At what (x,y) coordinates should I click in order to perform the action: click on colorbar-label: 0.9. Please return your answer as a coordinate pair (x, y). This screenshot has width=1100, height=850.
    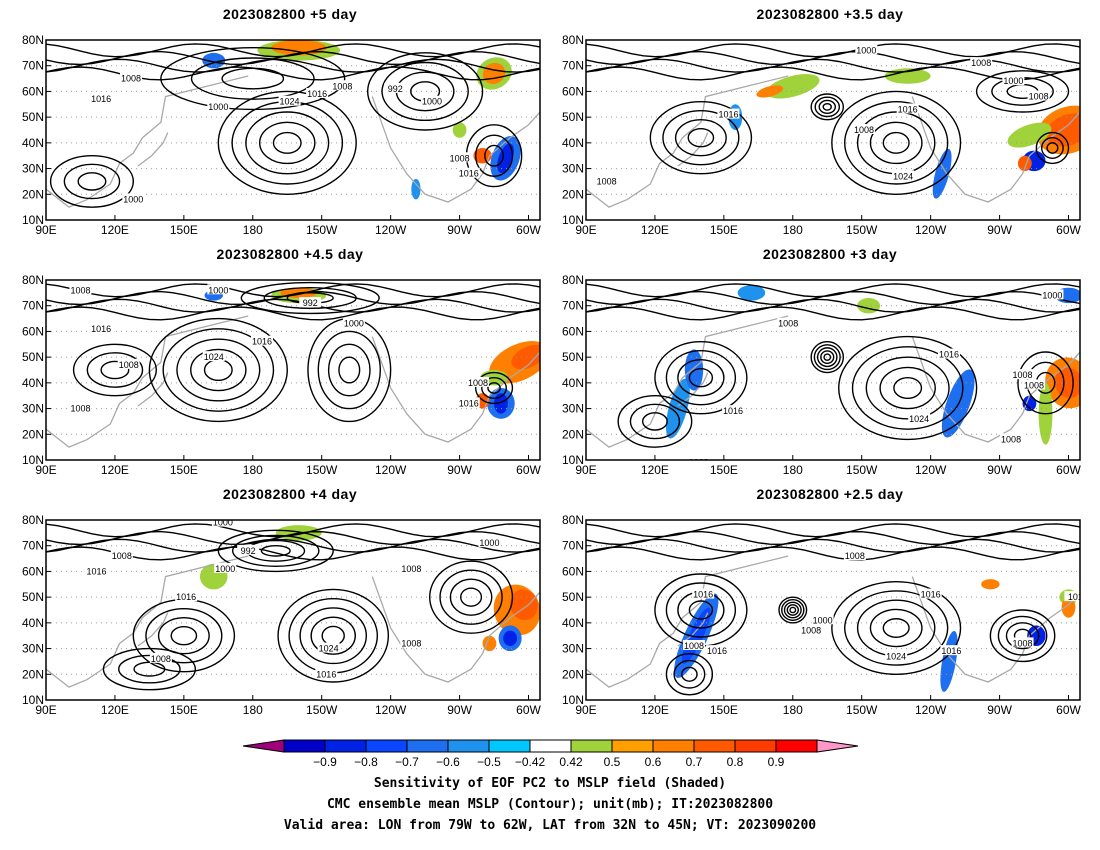
    Looking at the image, I should click on (776, 762).